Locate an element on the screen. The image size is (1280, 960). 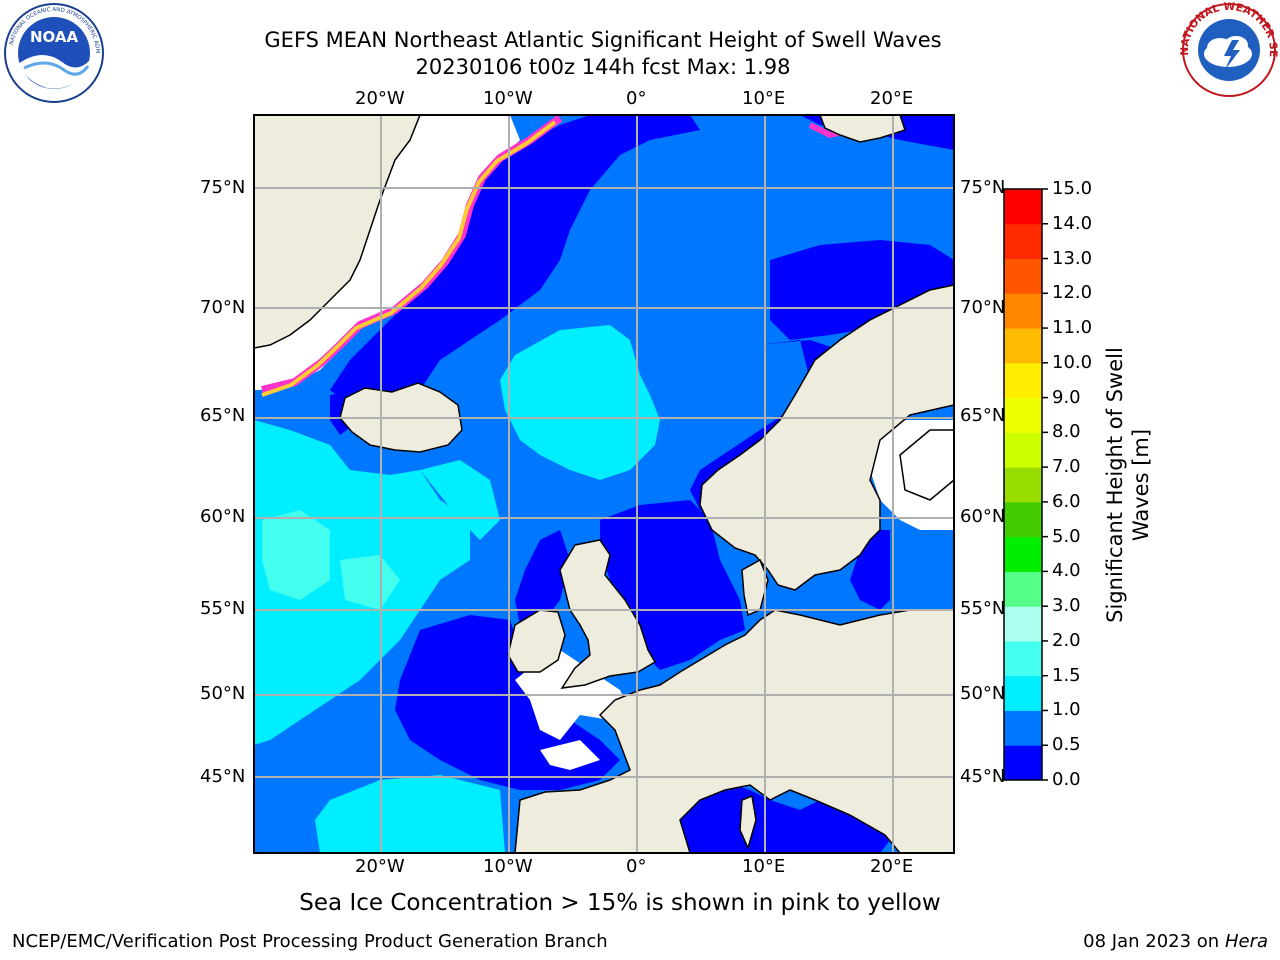
lat-label-right-70n: 70°N is located at coordinates (983, 307).